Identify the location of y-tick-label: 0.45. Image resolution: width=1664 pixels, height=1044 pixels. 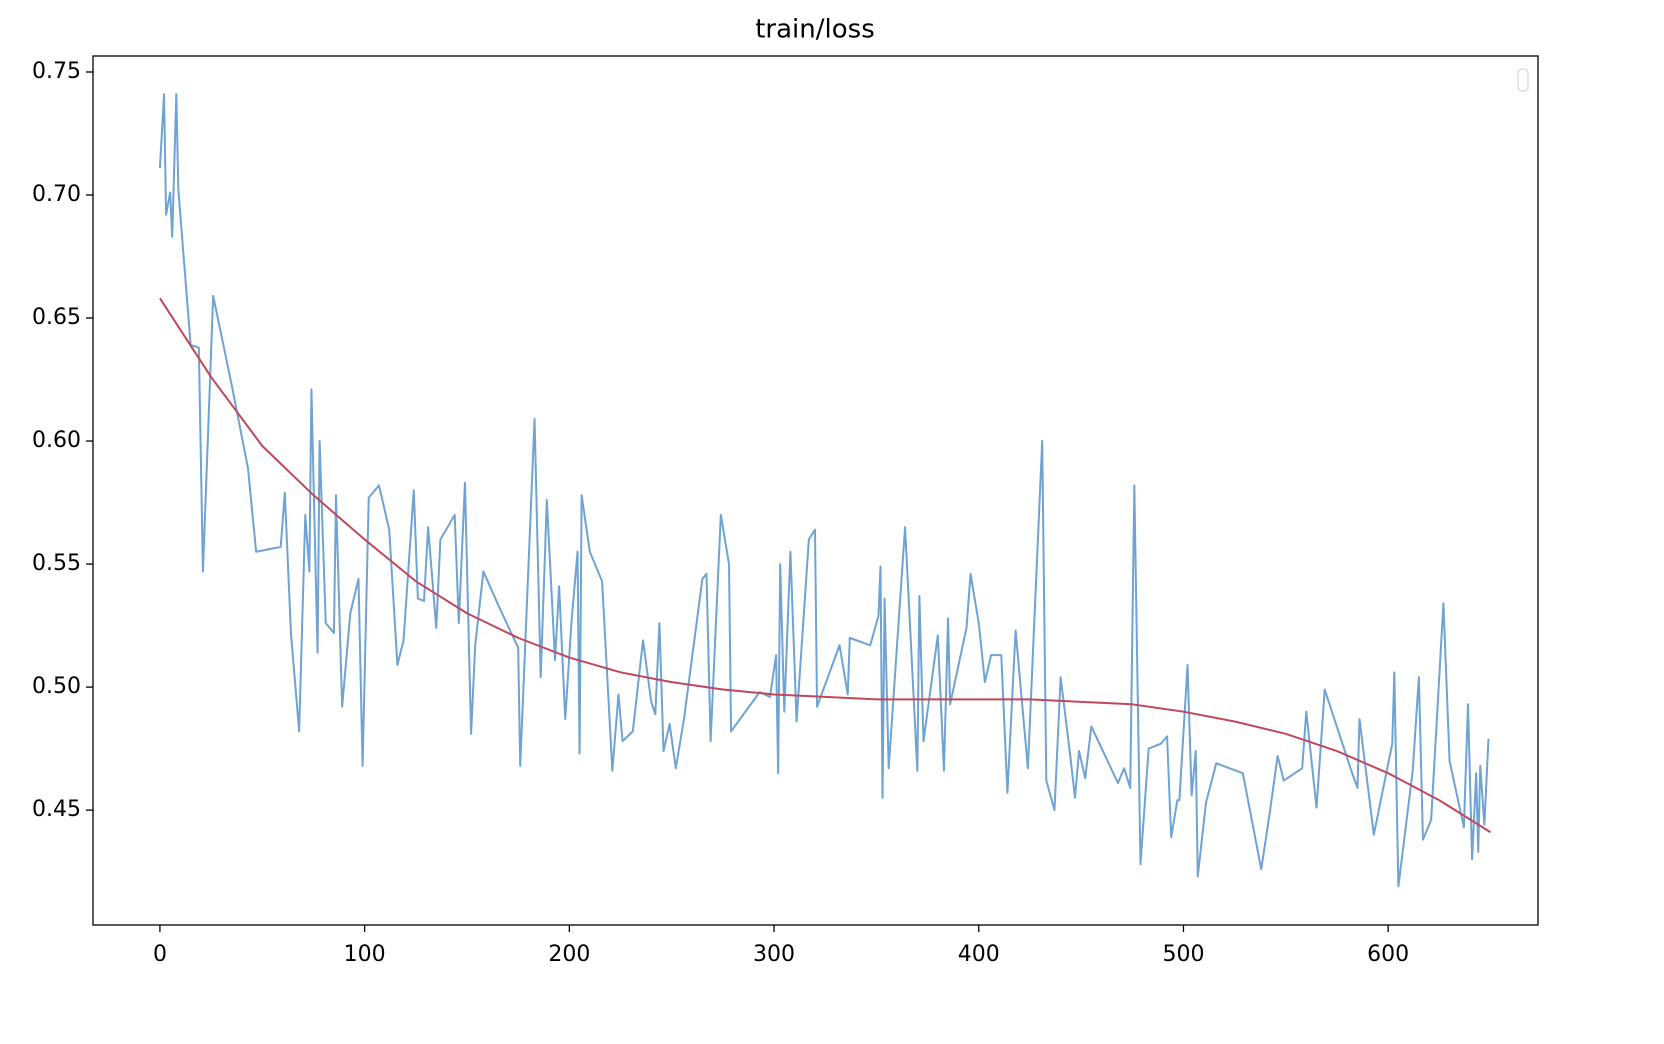
(56, 809).